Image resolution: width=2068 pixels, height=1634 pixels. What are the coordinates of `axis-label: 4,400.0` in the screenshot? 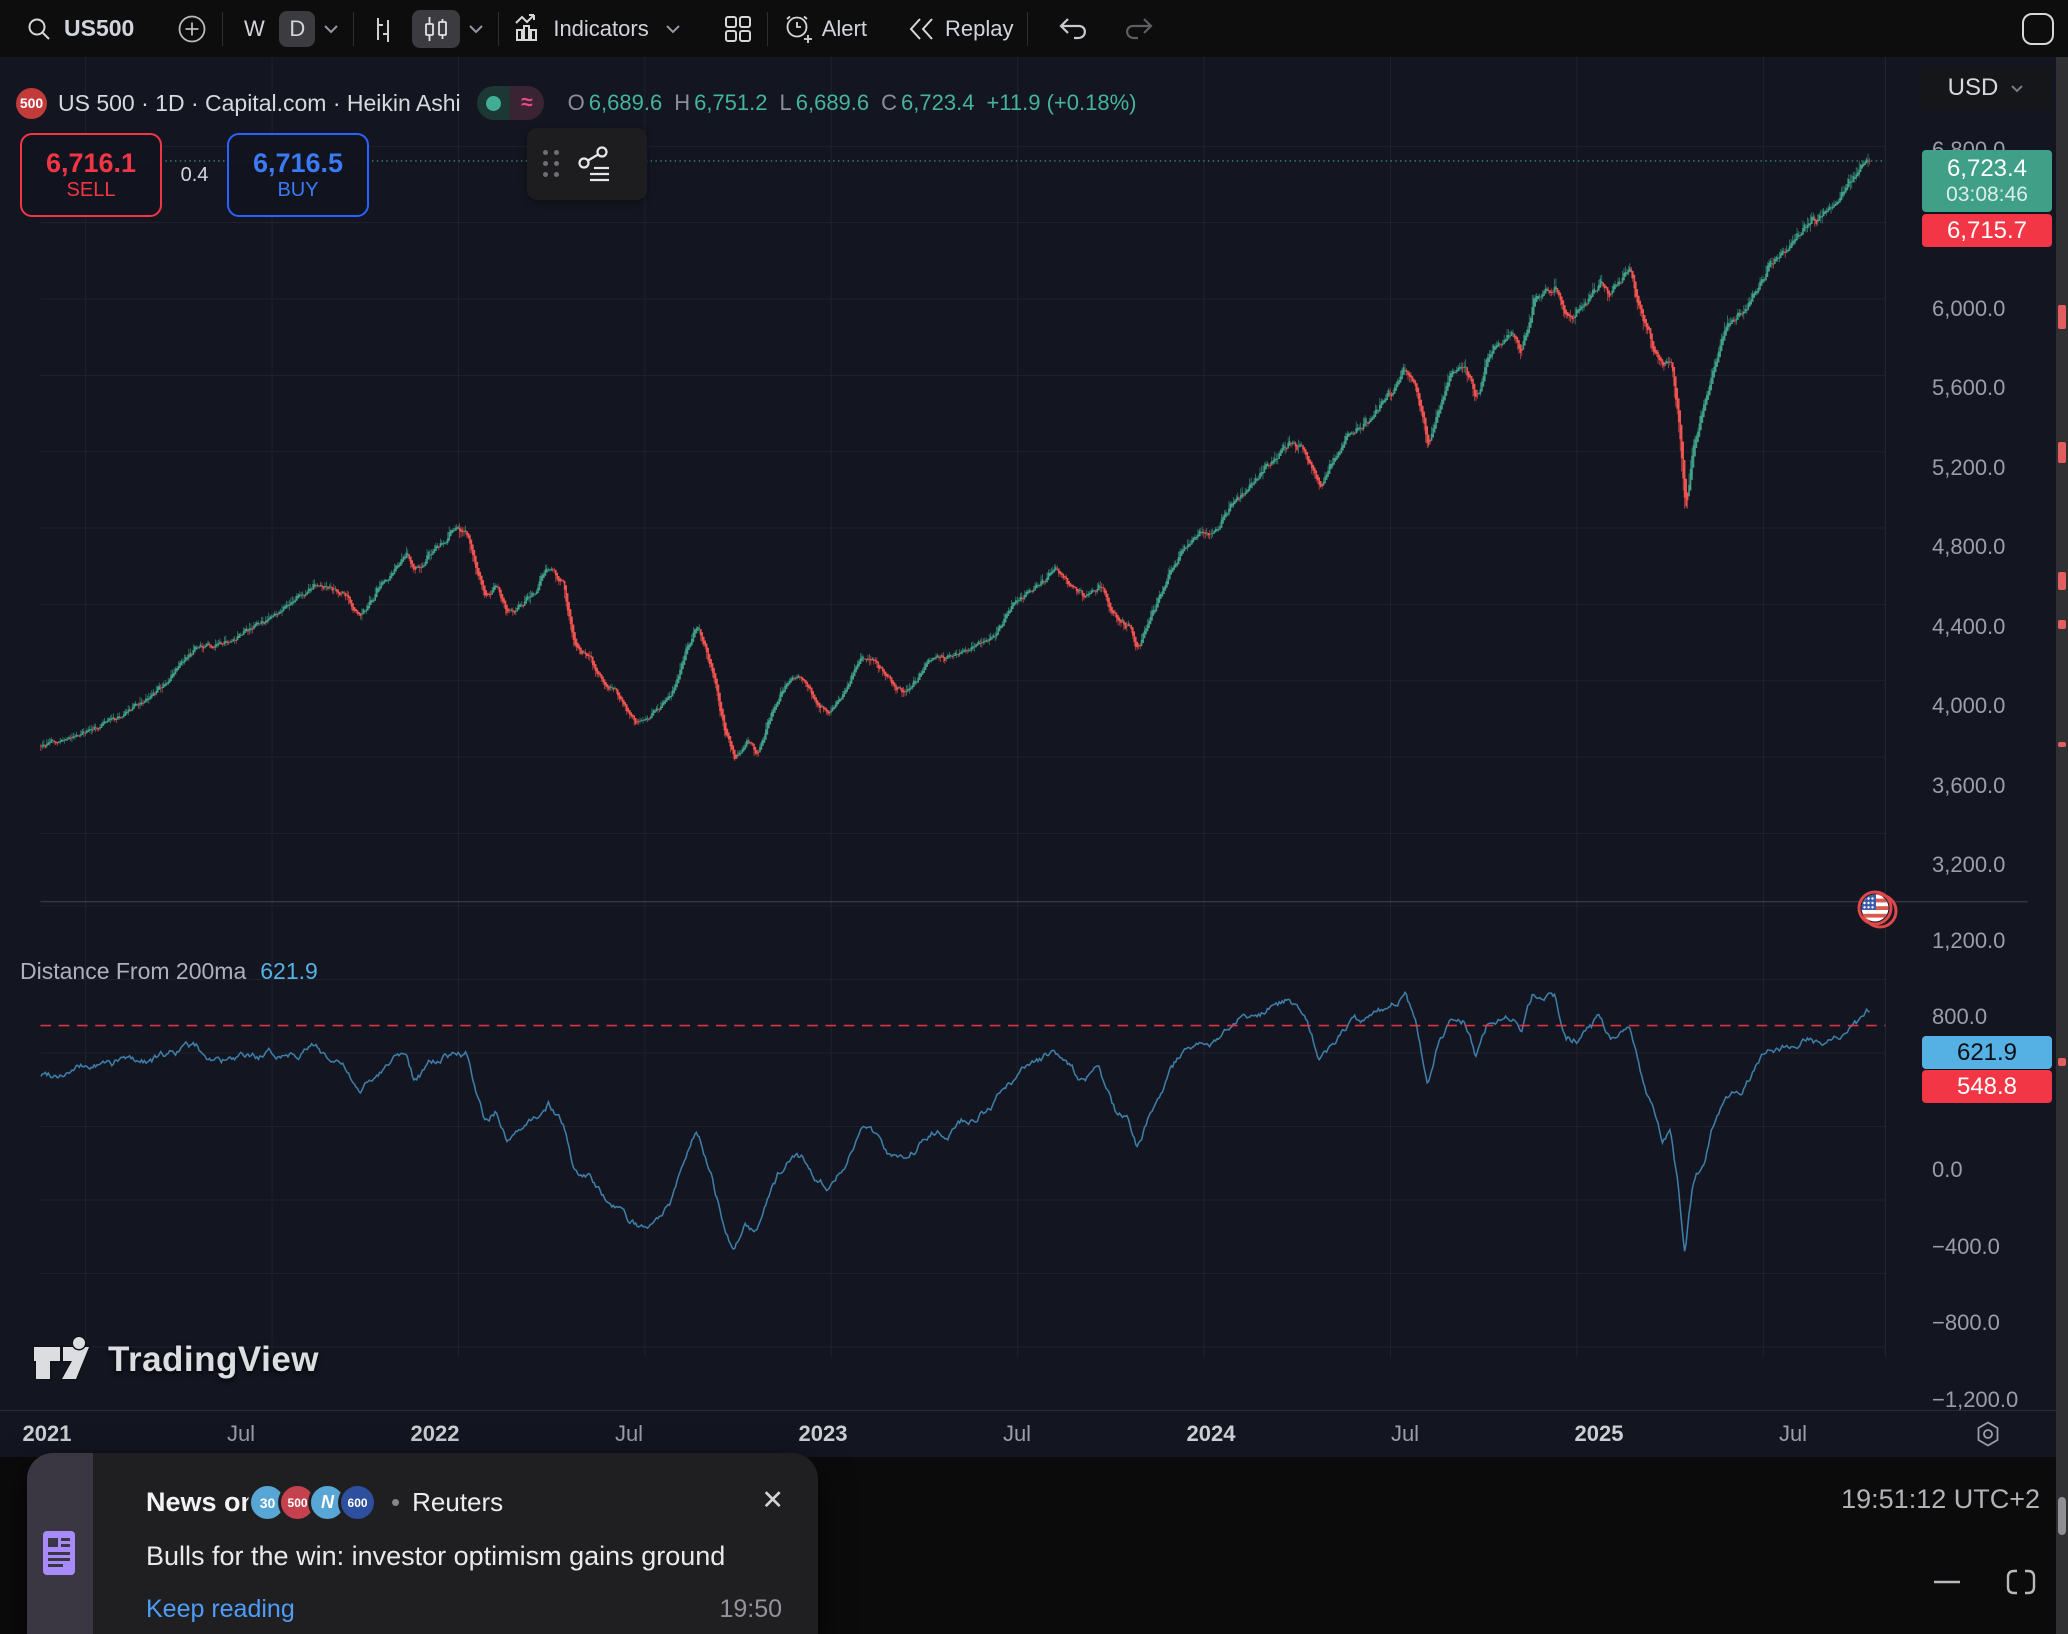 It's located at (1969, 626).